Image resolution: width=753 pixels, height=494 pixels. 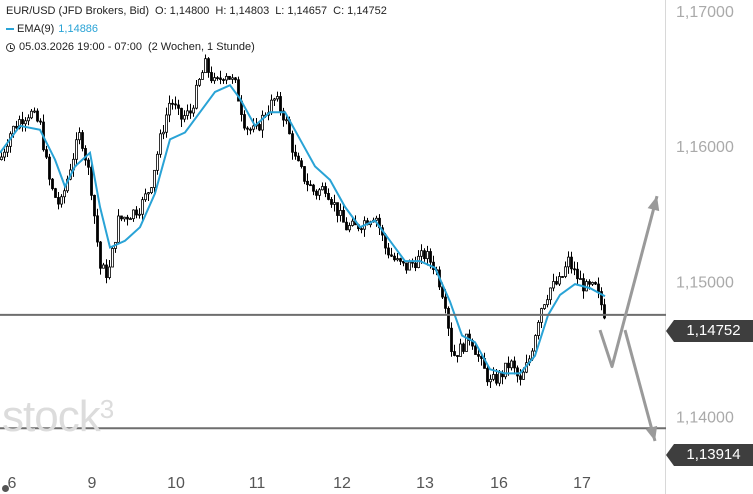 I want to click on close-value: 1,14752, so click(x=367, y=11).